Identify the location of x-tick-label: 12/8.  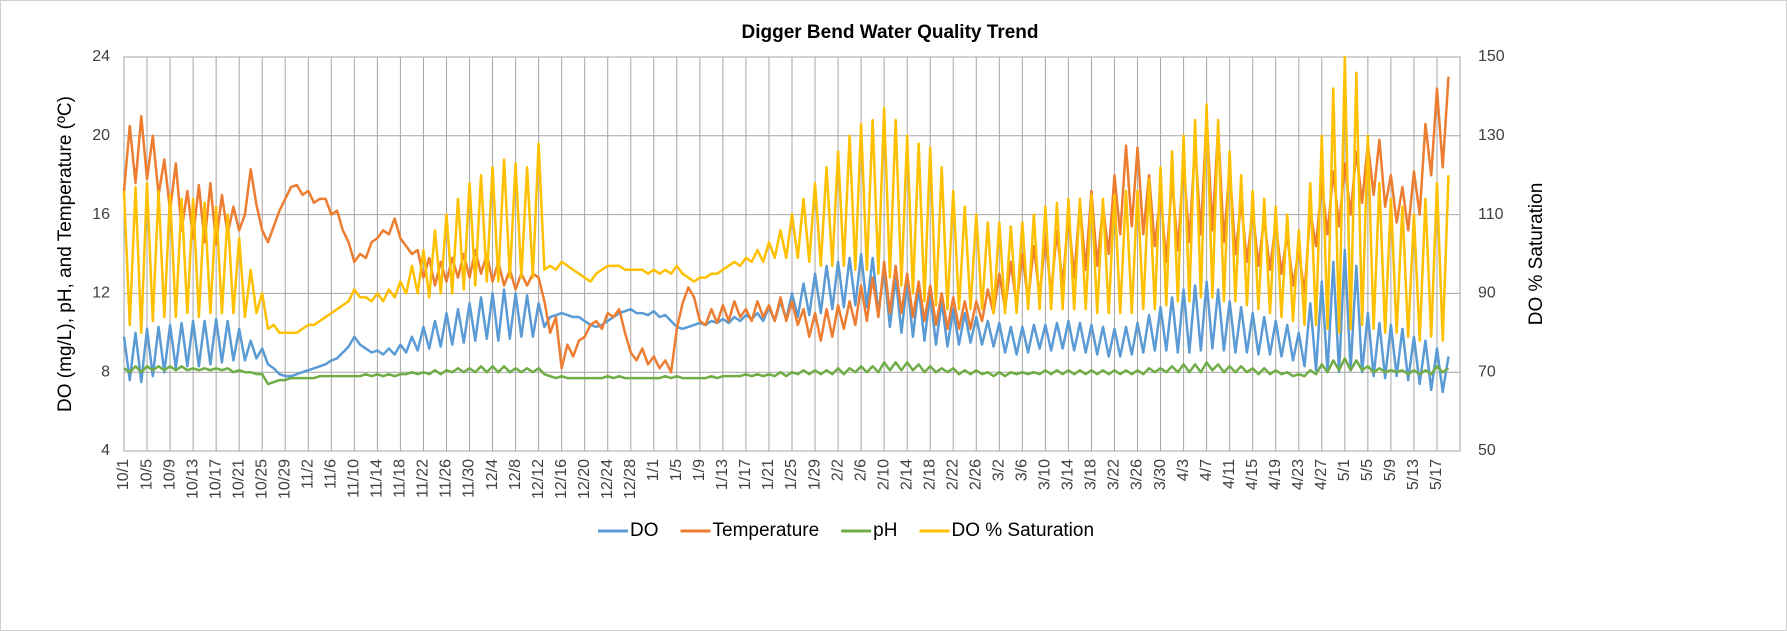
(515, 474).